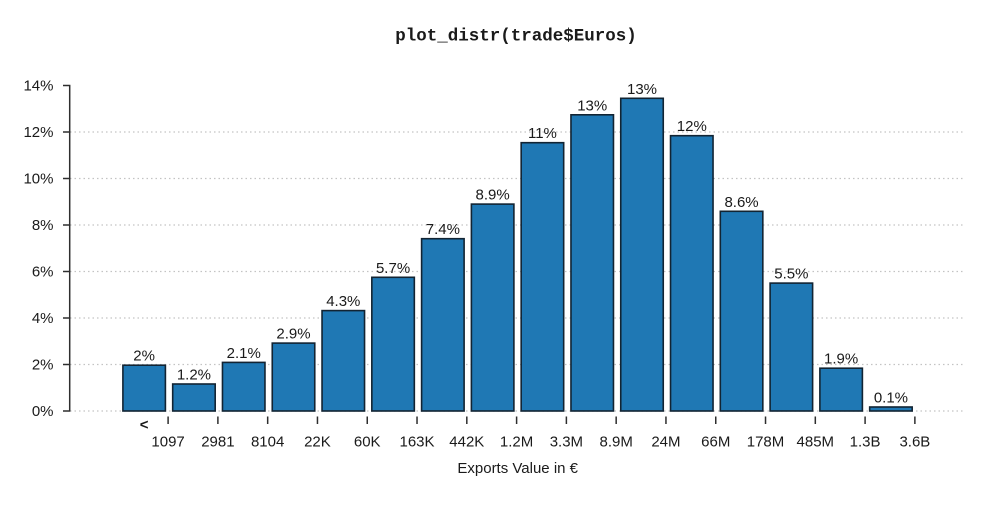 This screenshot has width=1000, height=505. What do you see at coordinates (293, 334) in the screenshot?
I see `svg-text: 2.9%` at bounding box center [293, 334].